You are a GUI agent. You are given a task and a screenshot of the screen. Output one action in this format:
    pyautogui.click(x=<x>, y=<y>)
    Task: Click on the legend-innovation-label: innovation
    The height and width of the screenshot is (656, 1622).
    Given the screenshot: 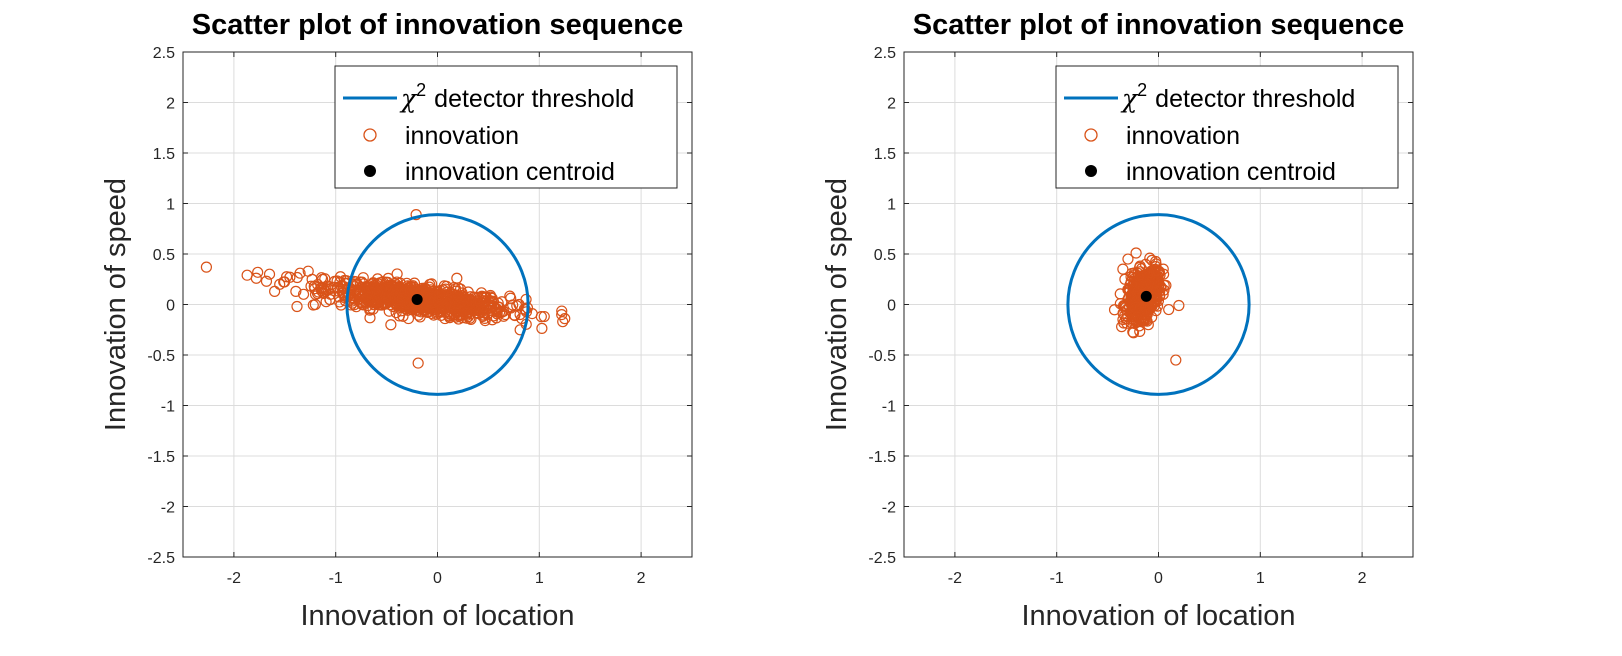 What is the action you would take?
    pyautogui.click(x=1183, y=136)
    